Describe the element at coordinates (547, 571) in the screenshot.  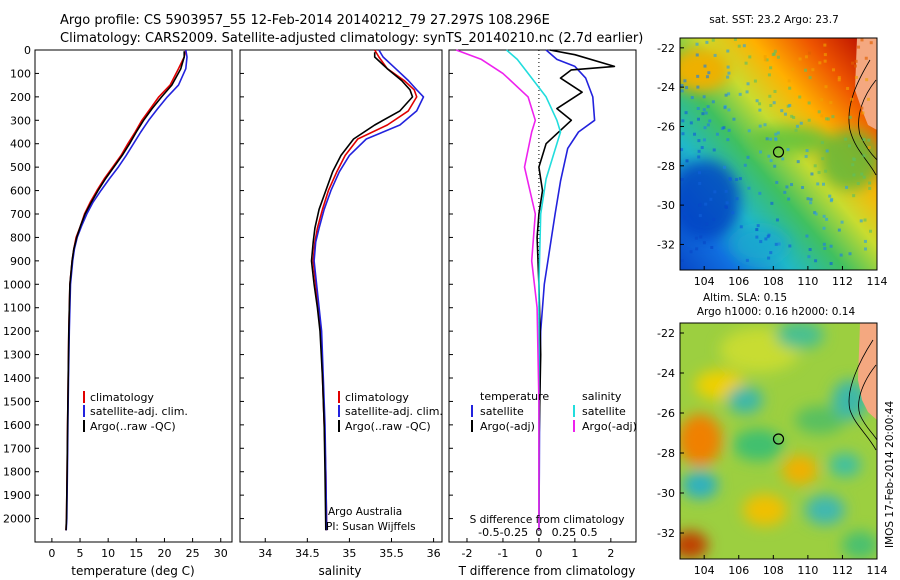
I see `difference-xlabel-t: T difference from climatology` at that location.